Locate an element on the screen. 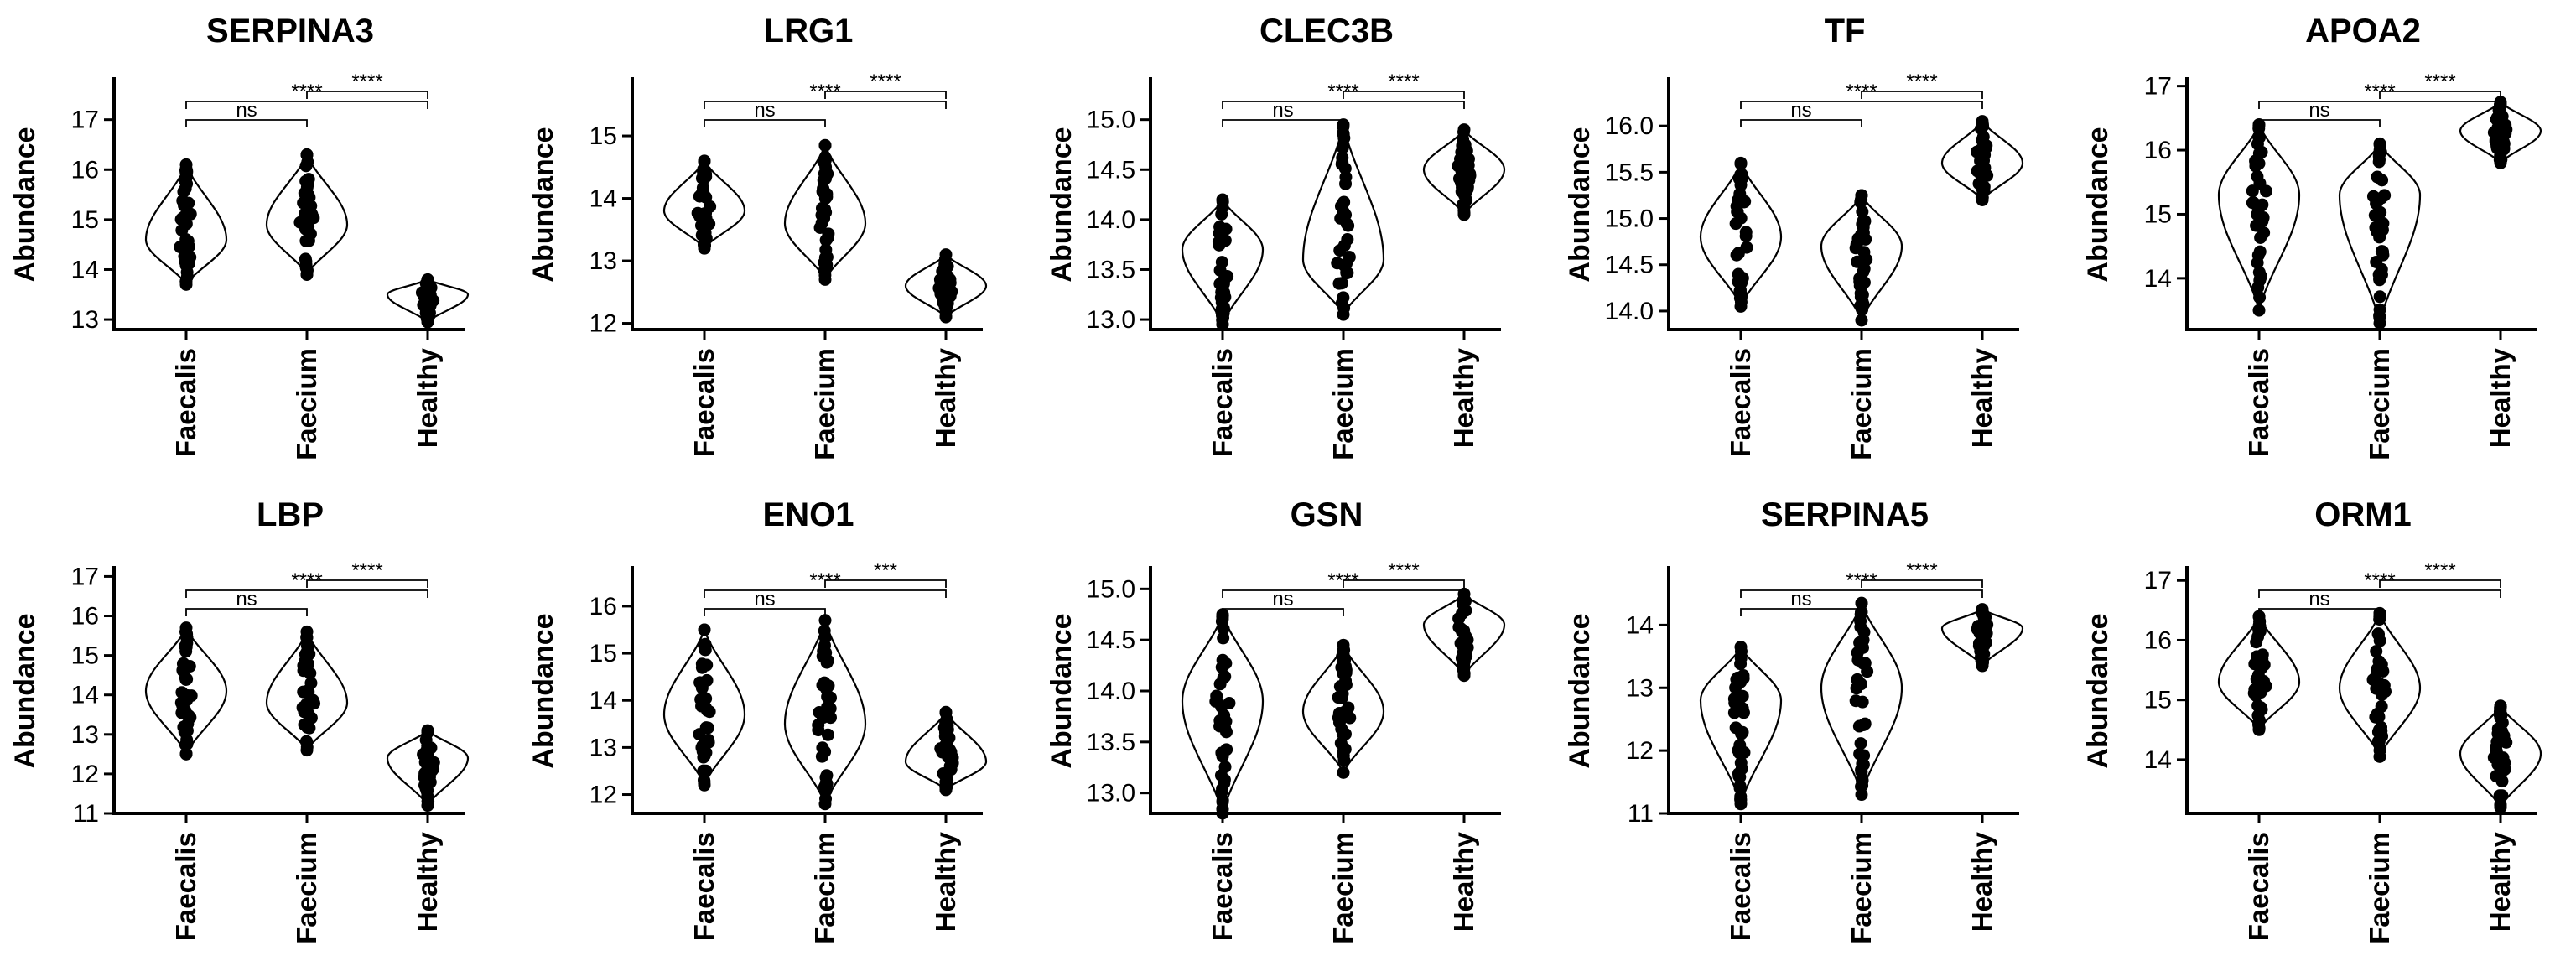  y-tick-label: 12 is located at coordinates (85, 774).